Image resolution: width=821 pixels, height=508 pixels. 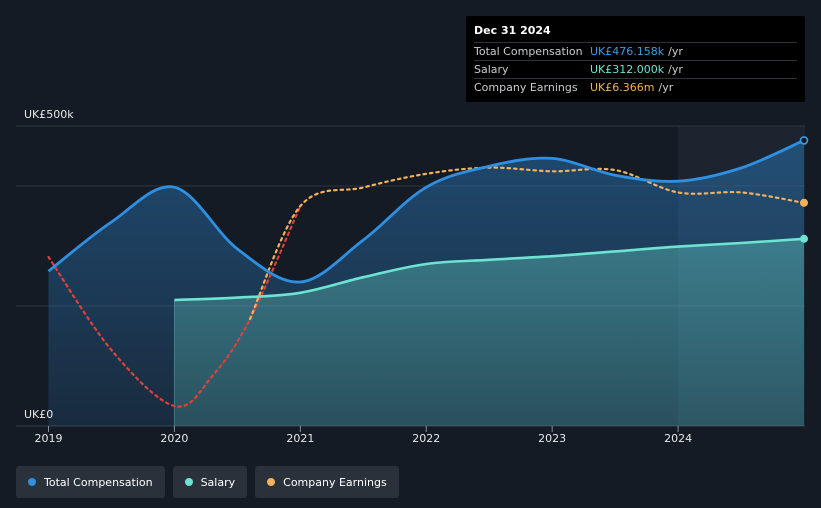 I want to click on tooltip-row-total-compensation: Total Compensation UK£476.158k /yr, so click(x=635, y=51).